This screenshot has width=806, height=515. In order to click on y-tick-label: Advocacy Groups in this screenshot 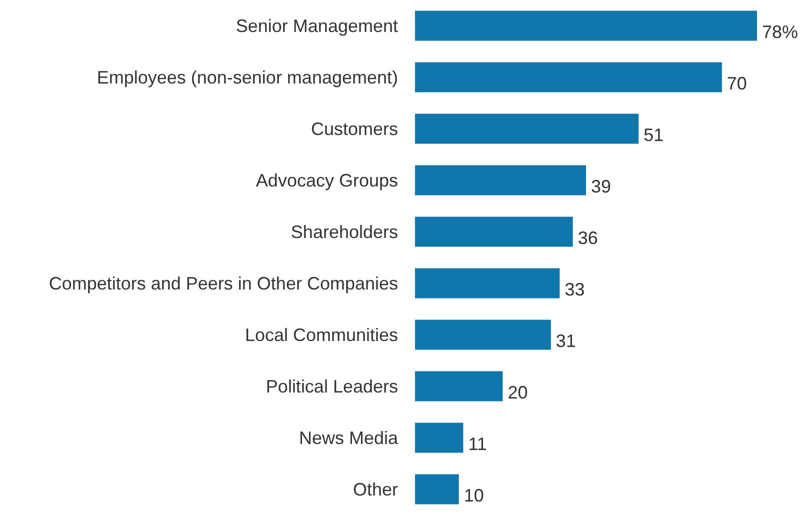, I will do `click(327, 180)`.